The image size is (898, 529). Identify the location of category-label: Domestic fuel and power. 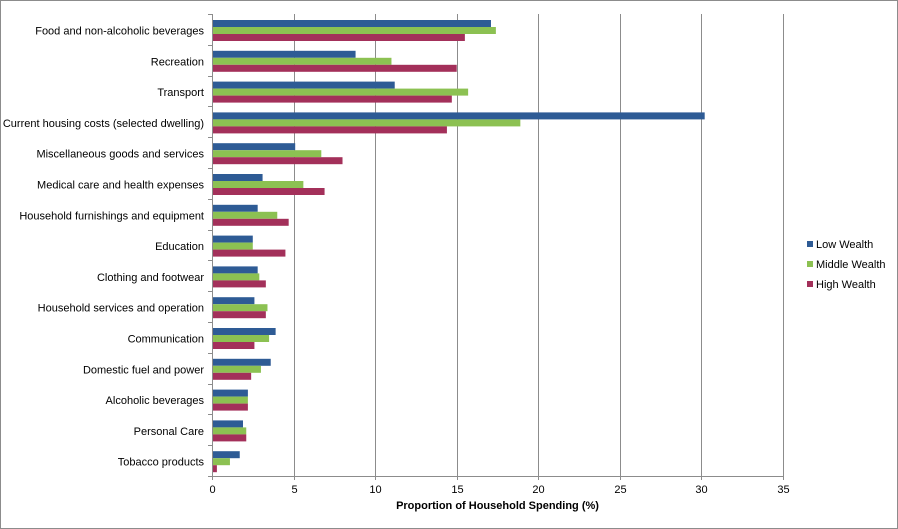
(143, 370).